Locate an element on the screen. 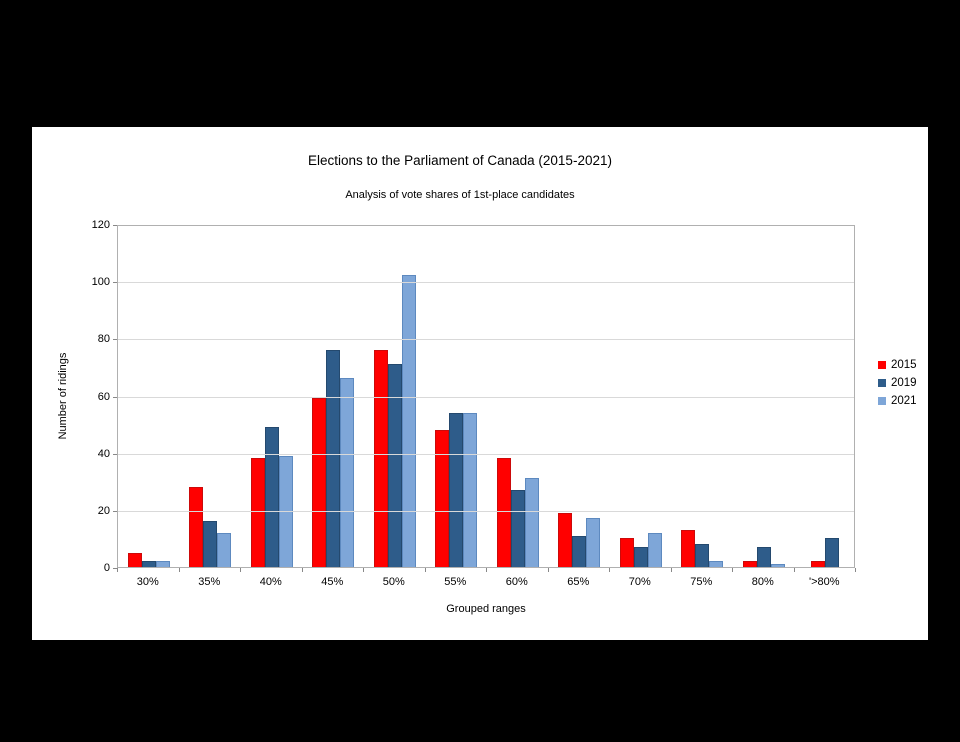  x-tick-label: 45% is located at coordinates (332, 582).